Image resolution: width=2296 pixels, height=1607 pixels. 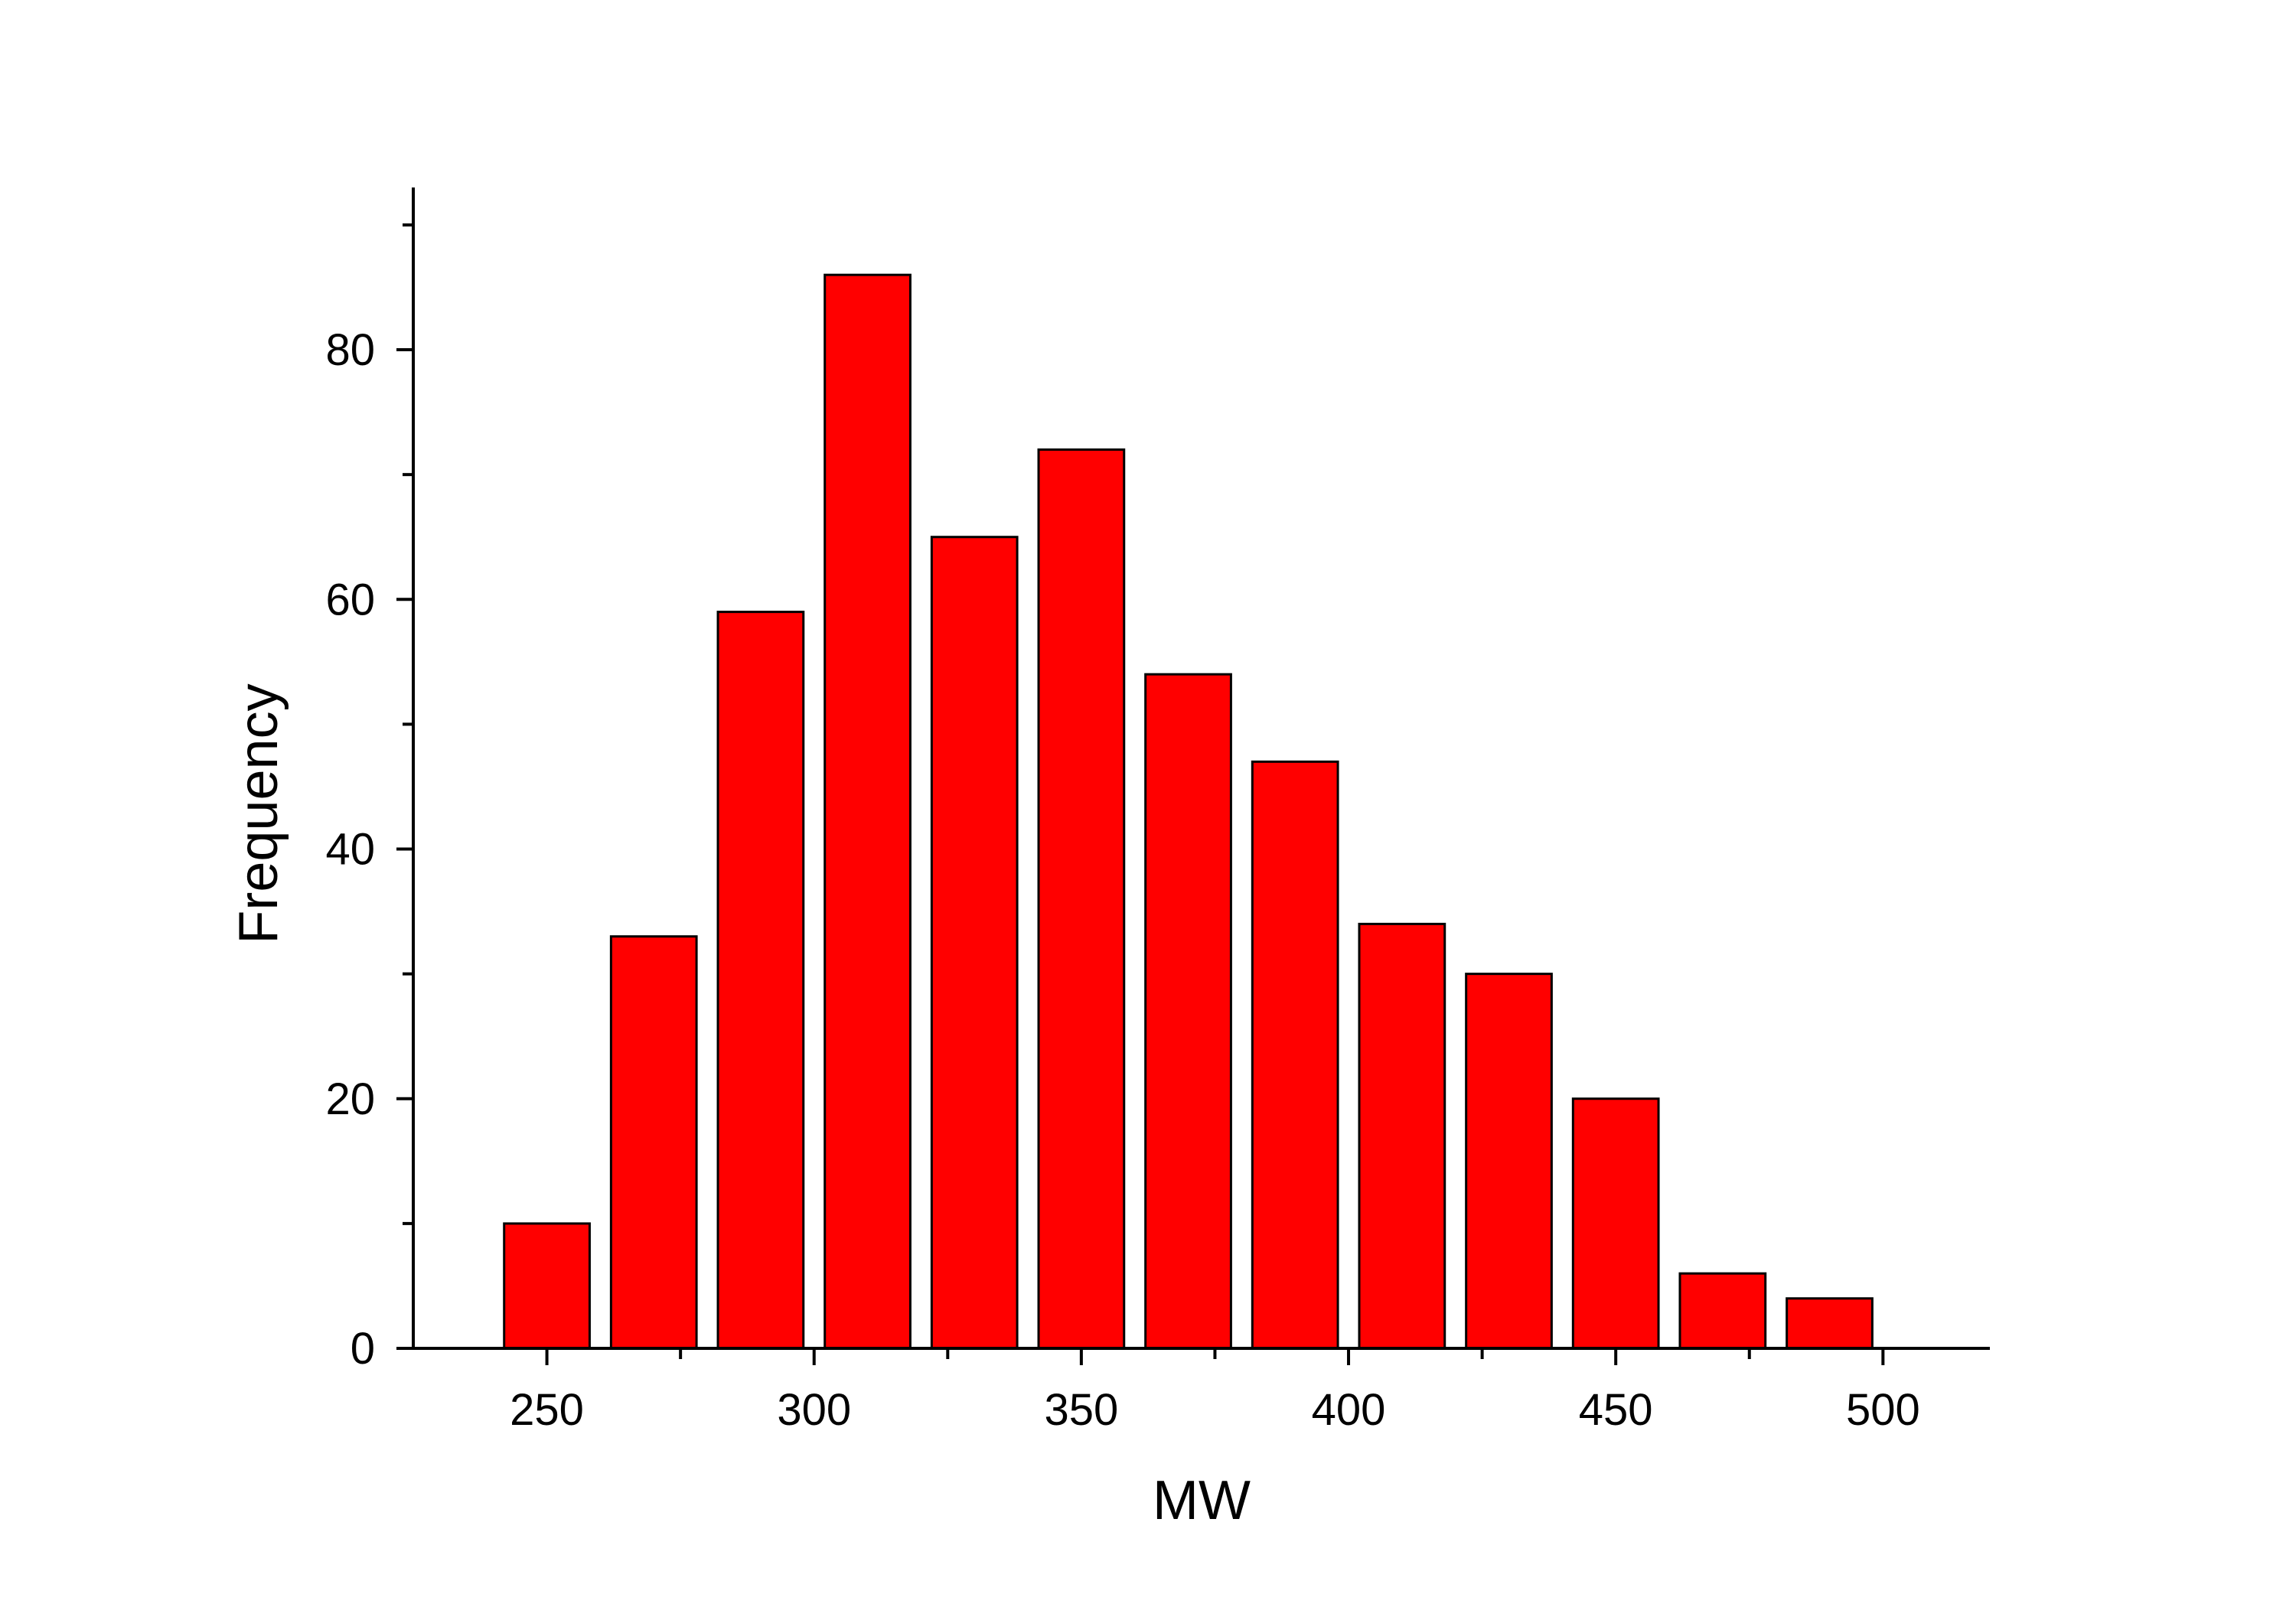 I want to click on y-tick-label: 40, so click(x=350, y=850).